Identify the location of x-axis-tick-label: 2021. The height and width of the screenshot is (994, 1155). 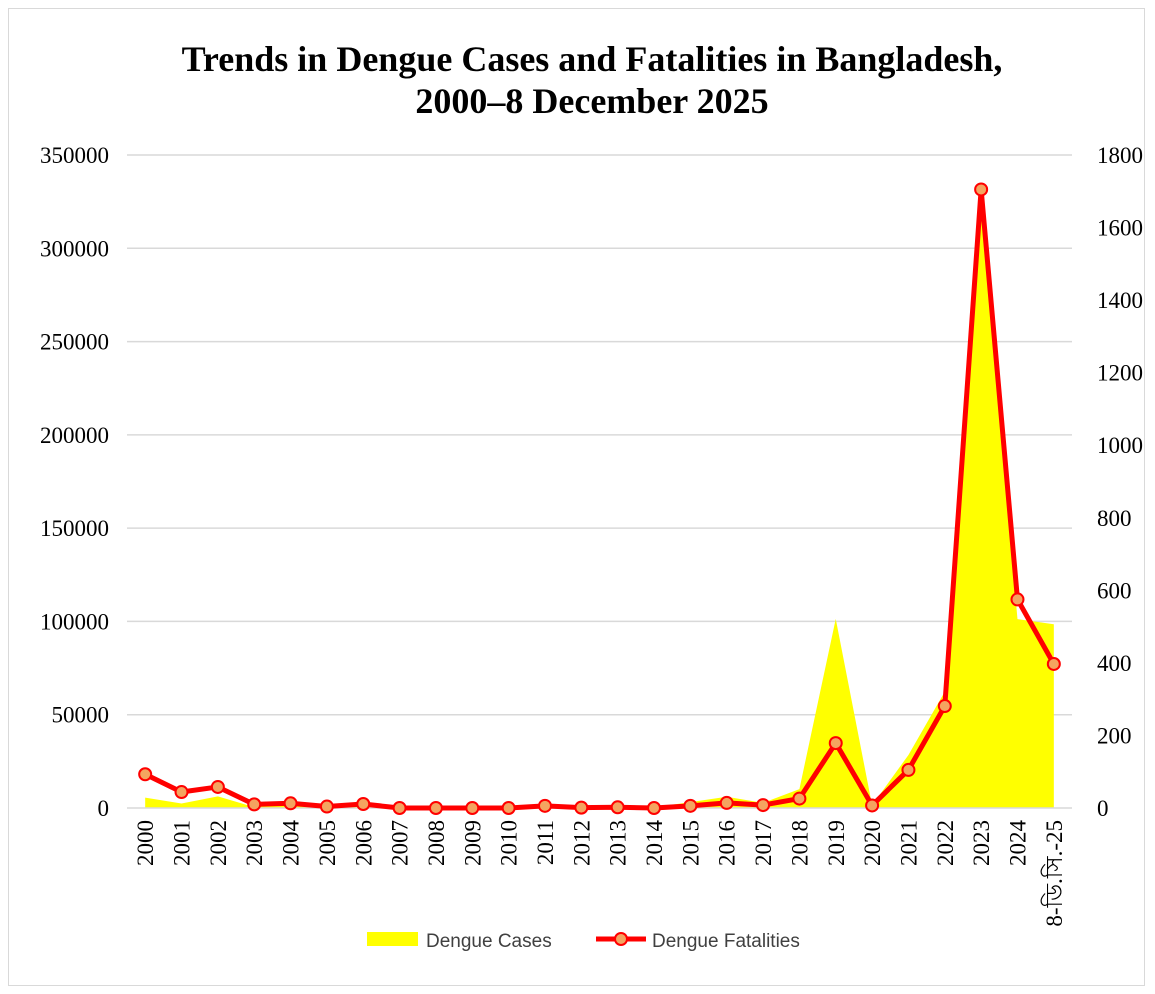
(908, 843).